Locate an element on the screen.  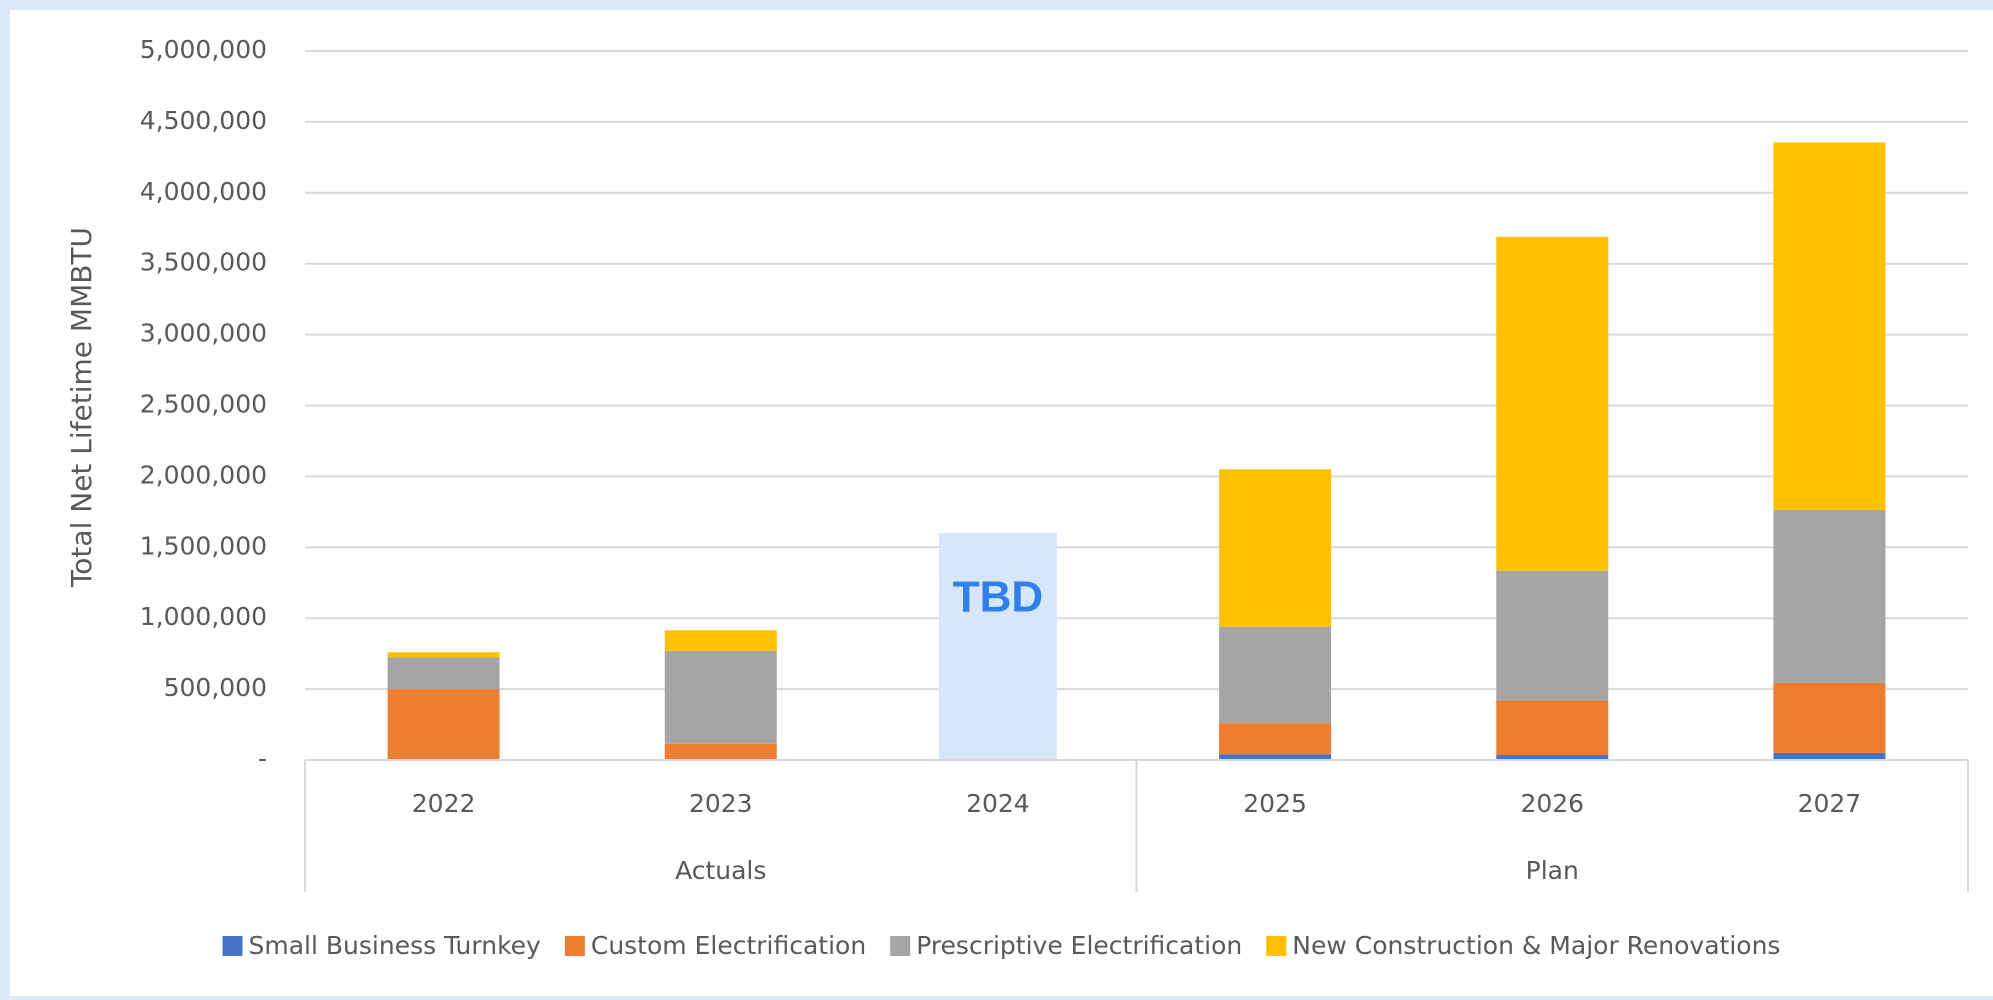
y-tick-label: 4,500,000 is located at coordinates (203, 120).